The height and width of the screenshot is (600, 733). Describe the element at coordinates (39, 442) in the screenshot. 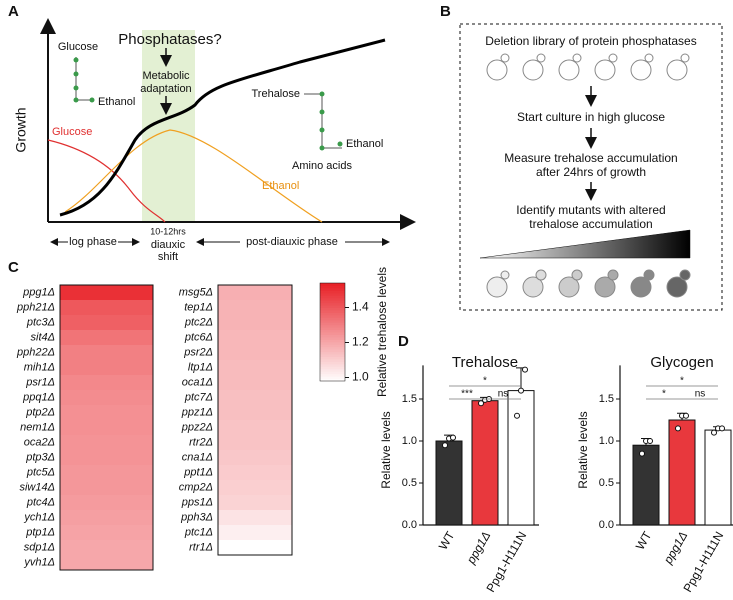

I see `row-label: oca2Δ` at that location.